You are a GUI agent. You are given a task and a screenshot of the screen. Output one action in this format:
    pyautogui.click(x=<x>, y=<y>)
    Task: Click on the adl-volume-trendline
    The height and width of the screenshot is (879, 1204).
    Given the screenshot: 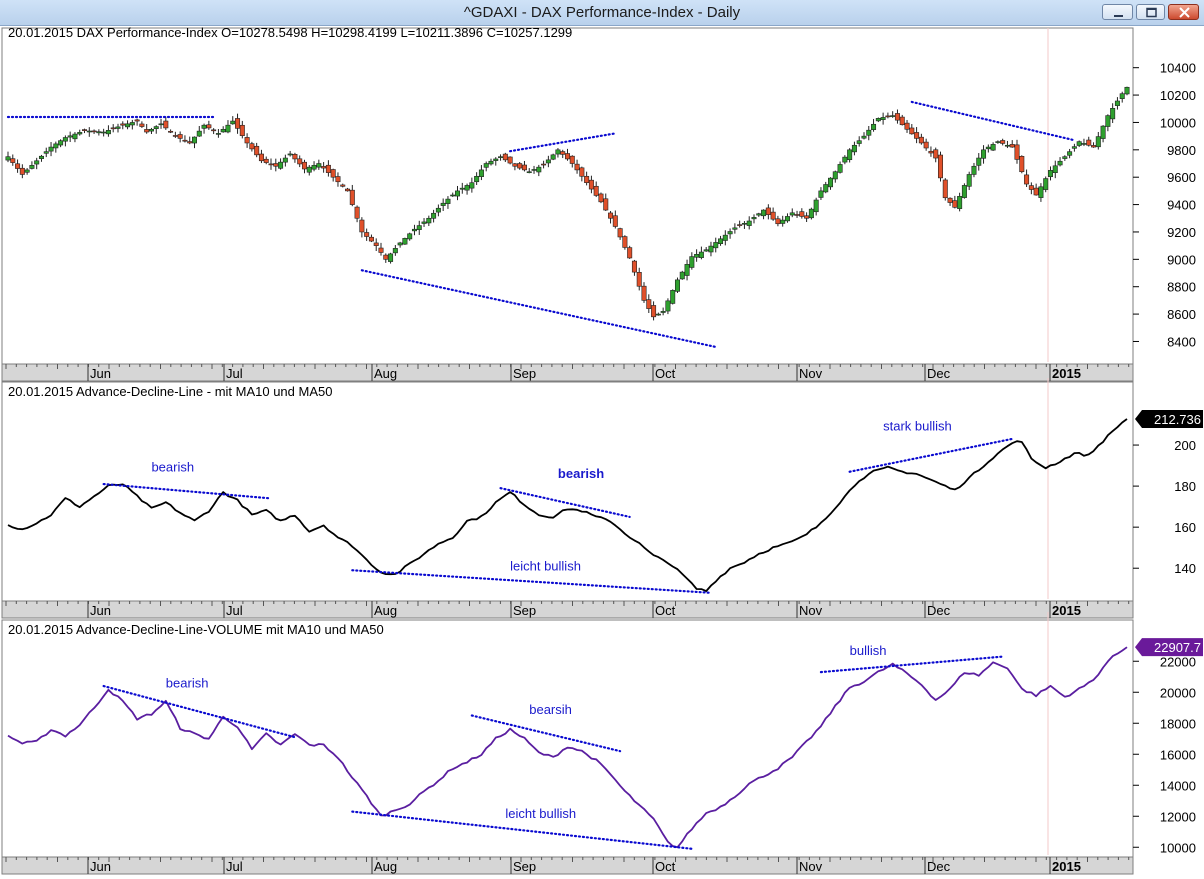 What is the action you would take?
    pyautogui.click(x=911, y=664)
    